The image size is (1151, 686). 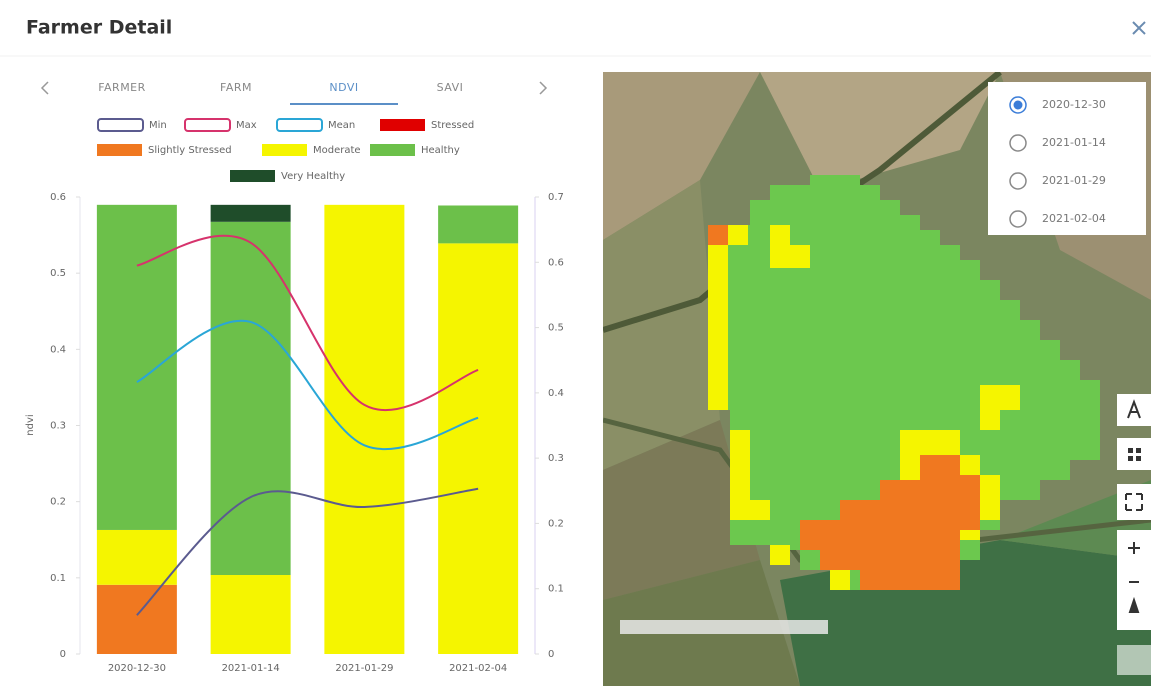 I want to click on y-tick-label: 0.1, so click(x=58, y=578).